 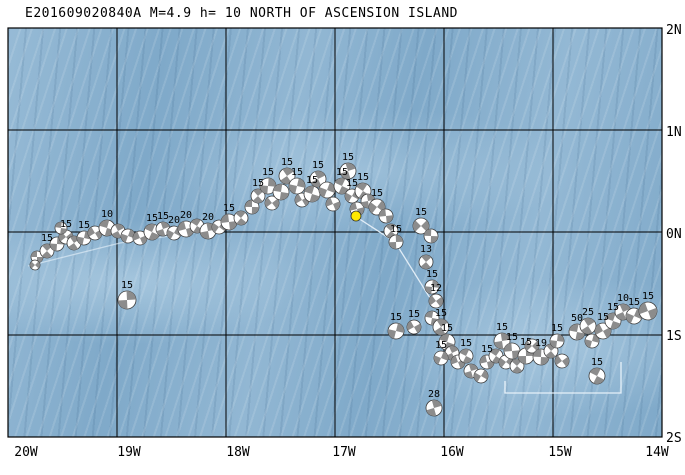 I want to click on latitude-label: 2S, so click(x=674, y=438).